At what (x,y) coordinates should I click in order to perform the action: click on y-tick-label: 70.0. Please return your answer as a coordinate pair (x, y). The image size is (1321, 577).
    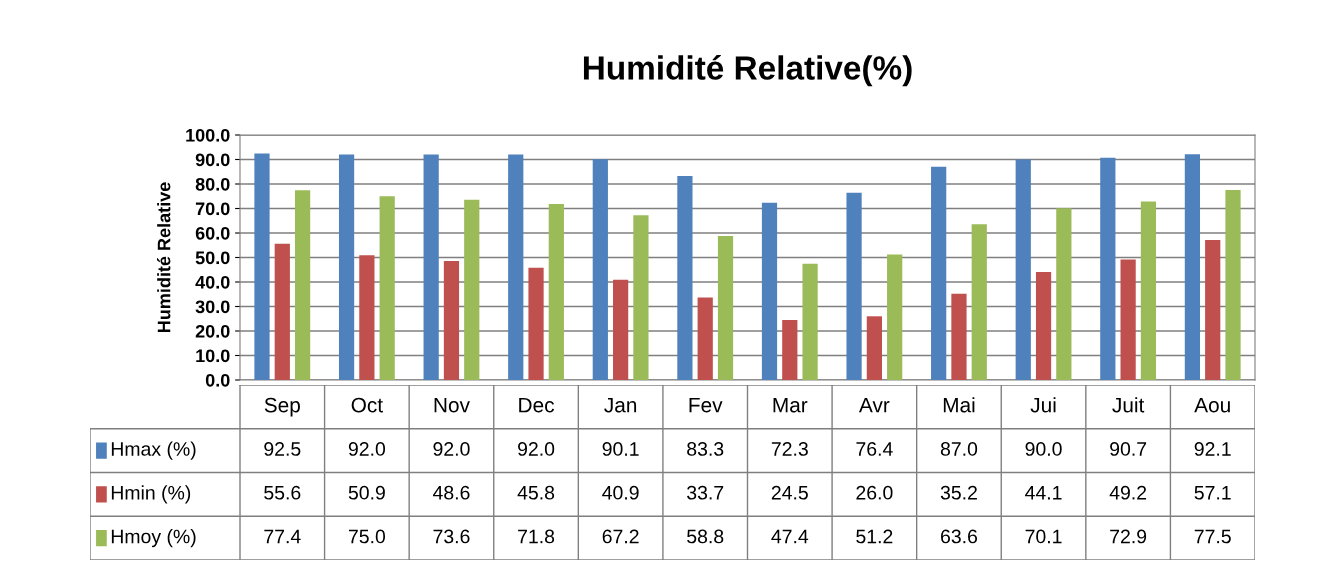
    Looking at the image, I should click on (212, 209).